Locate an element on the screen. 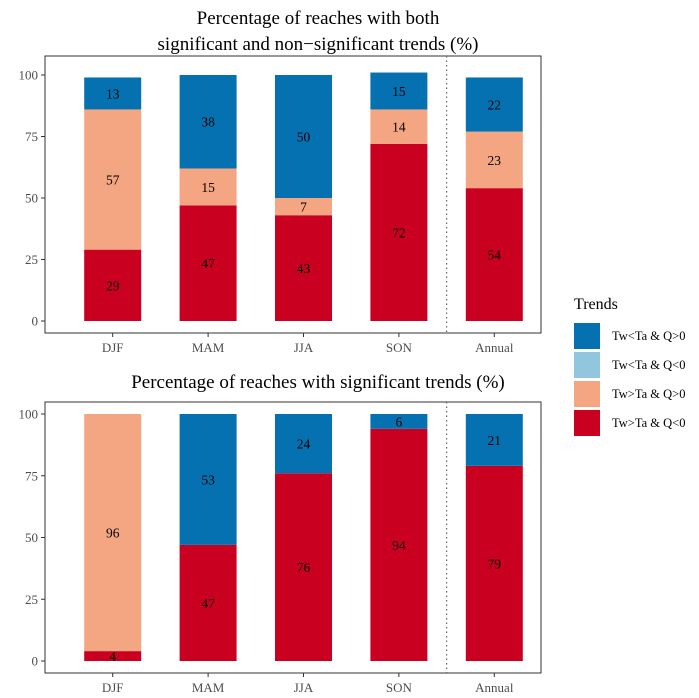 The image size is (699, 698). data-label: 72 is located at coordinates (399, 232).